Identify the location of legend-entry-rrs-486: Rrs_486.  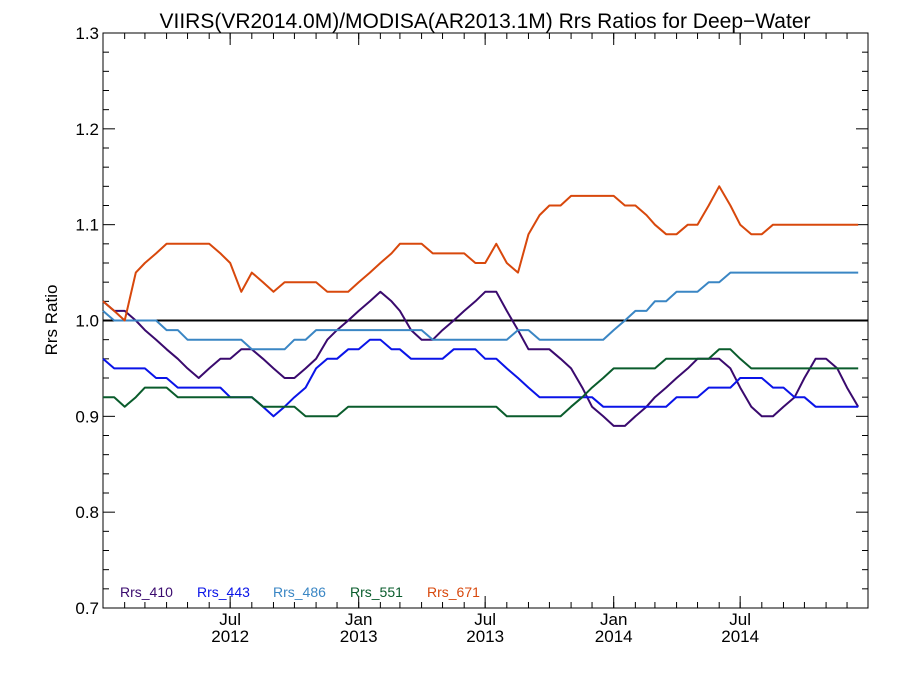
(299, 592).